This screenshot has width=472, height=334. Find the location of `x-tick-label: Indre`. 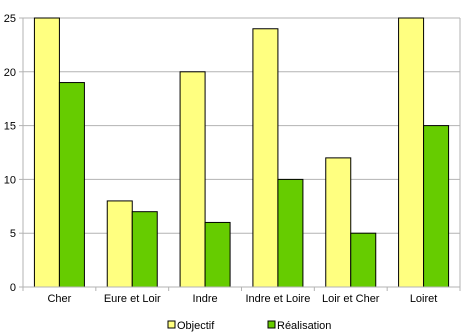

x-tick-label: Indre is located at coordinates (205, 299).